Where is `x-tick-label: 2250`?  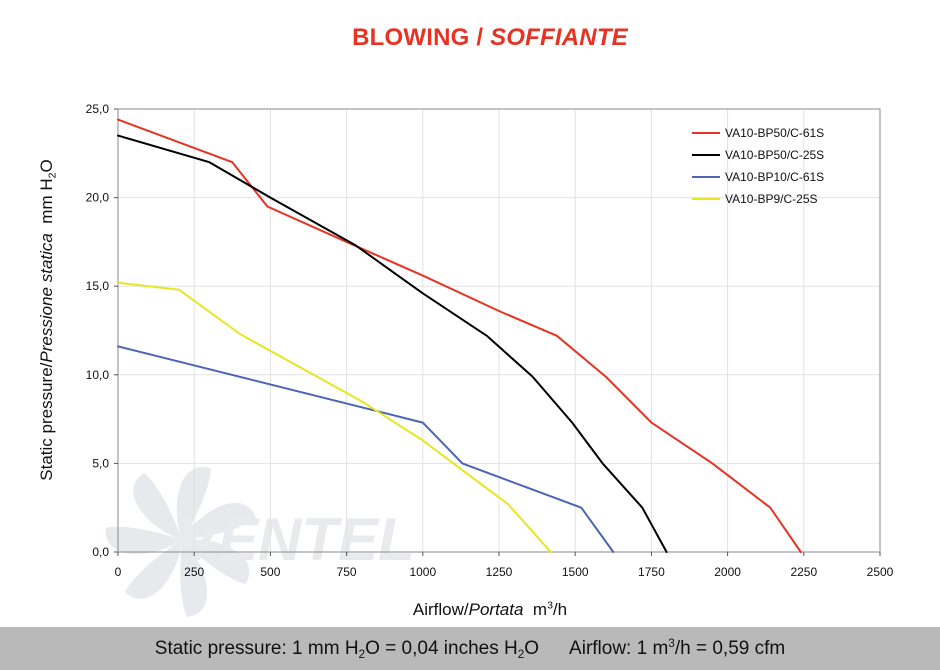 x-tick-label: 2250 is located at coordinates (803, 572).